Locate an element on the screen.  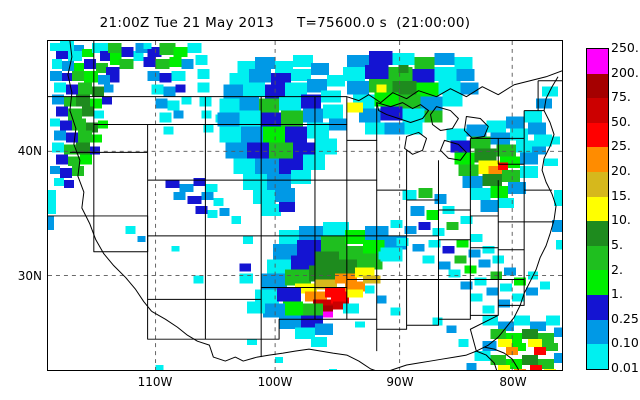
precip-pacific-northwest is located at coordinates (96, 135).